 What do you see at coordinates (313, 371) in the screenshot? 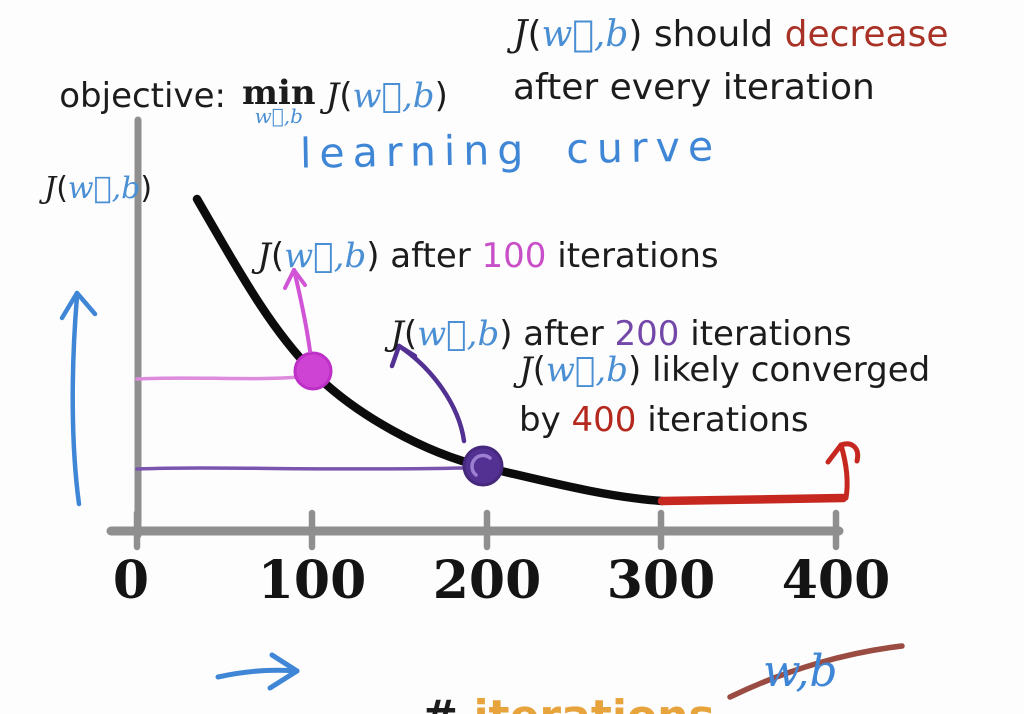
I see `marker-100-dot` at bounding box center [313, 371].